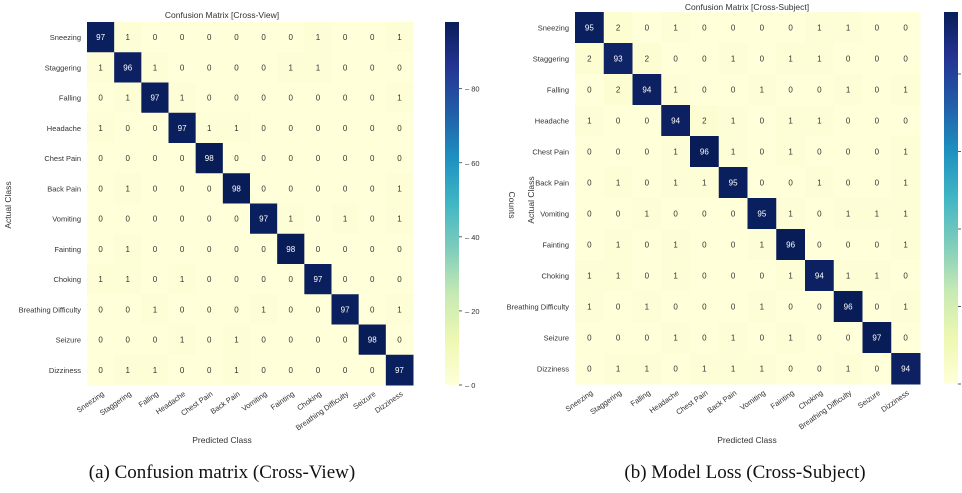 This screenshot has height=493, width=962. What do you see at coordinates (553, 28) in the screenshot?
I see `y-tick-label: Sneezing` at bounding box center [553, 28].